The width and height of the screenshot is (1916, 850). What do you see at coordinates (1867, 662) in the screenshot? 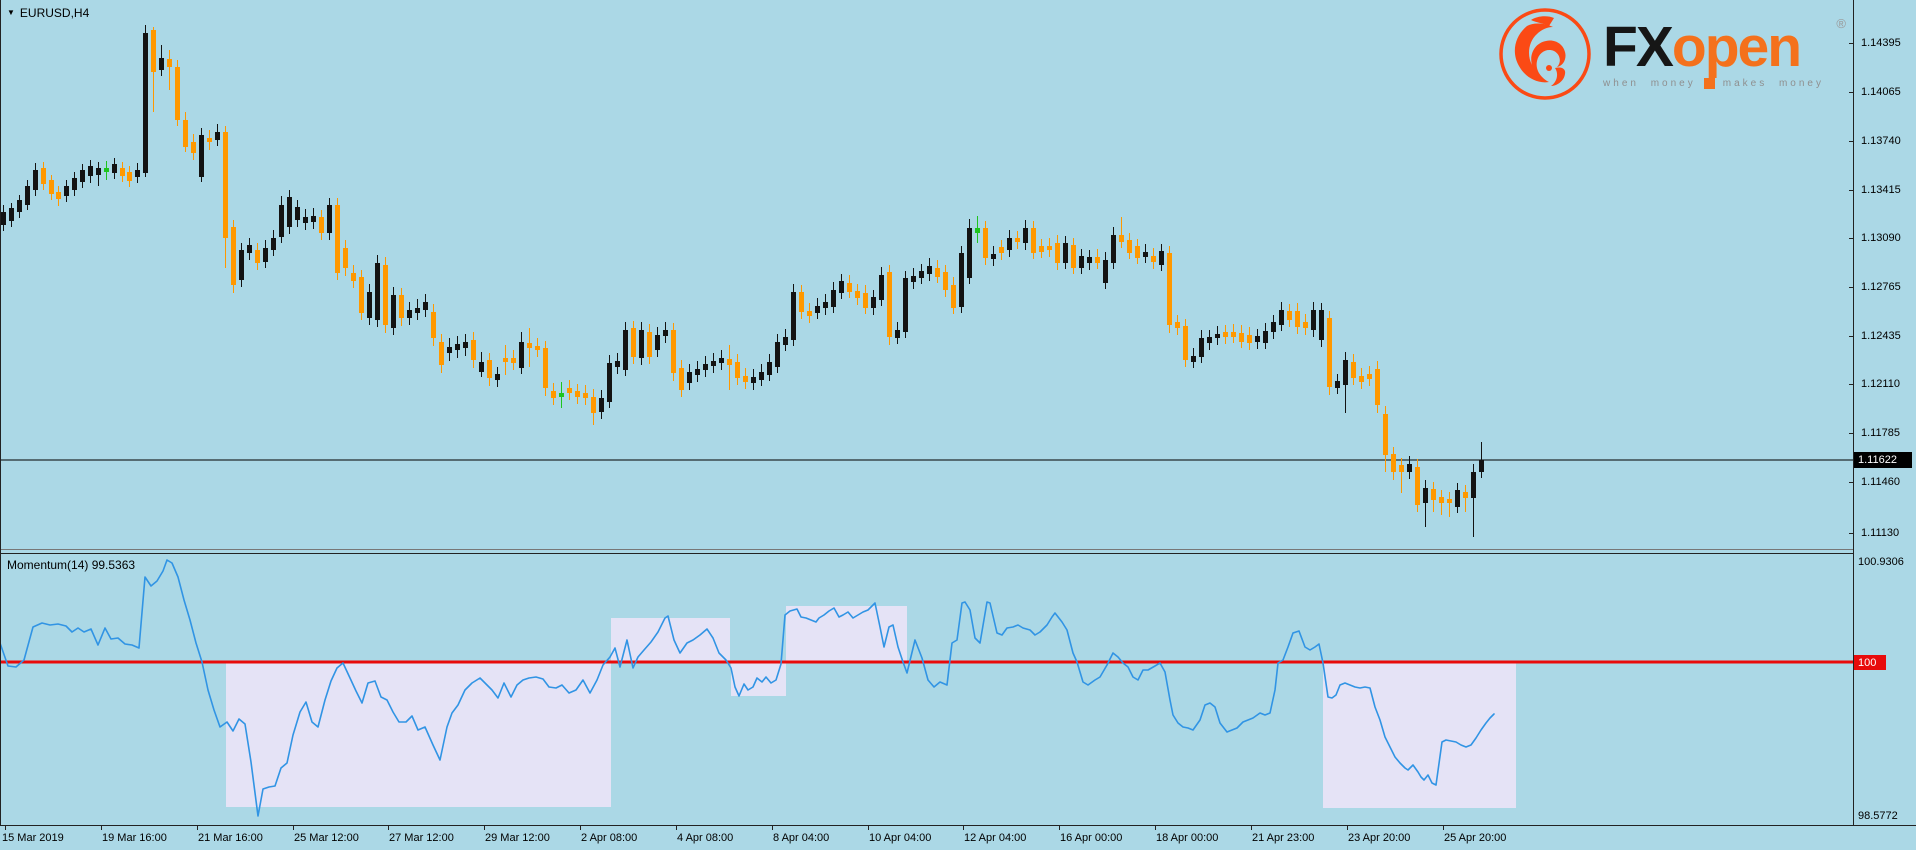
I see `momentum-level-text: 100` at bounding box center [1867, 662].